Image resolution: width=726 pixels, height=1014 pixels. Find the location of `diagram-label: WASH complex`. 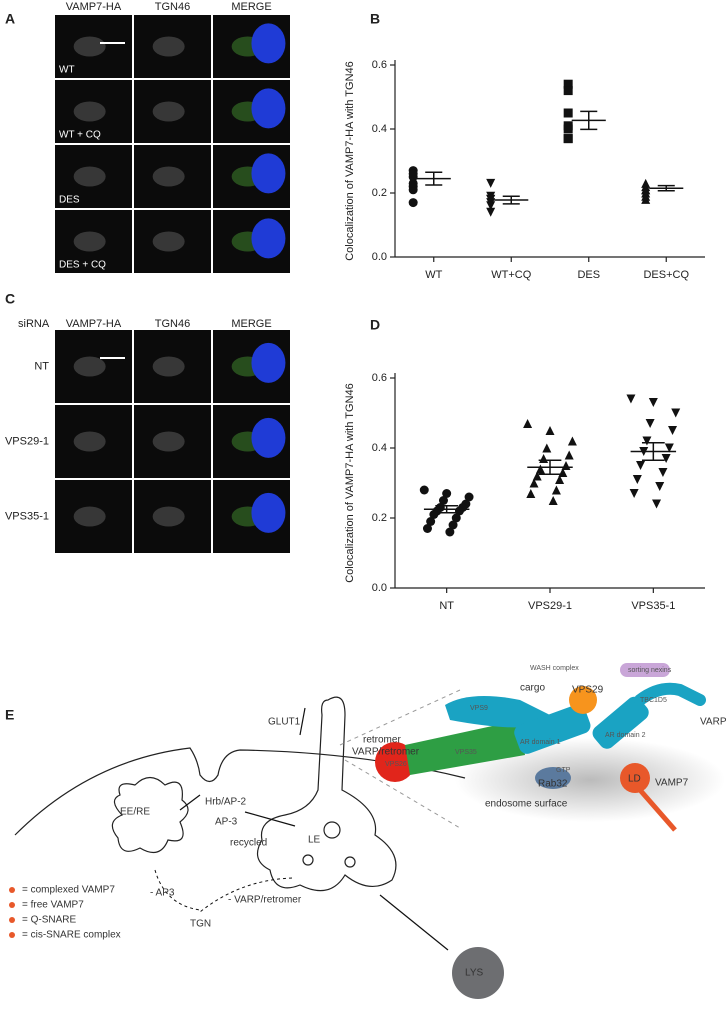

diagram-label: WASH complex is located at coordinates (554, 668).